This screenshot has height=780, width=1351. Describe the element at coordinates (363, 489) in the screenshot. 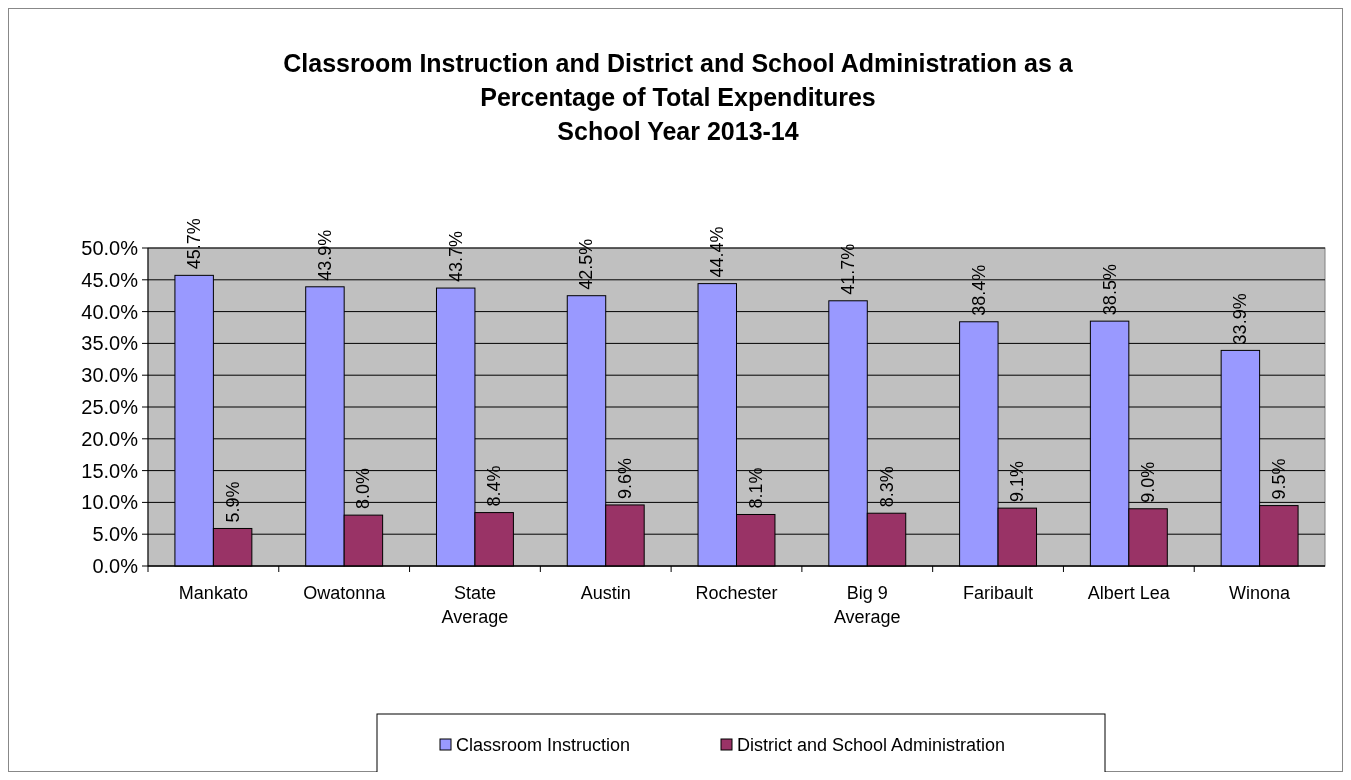

I see `data-label: 8.0%` at that location.